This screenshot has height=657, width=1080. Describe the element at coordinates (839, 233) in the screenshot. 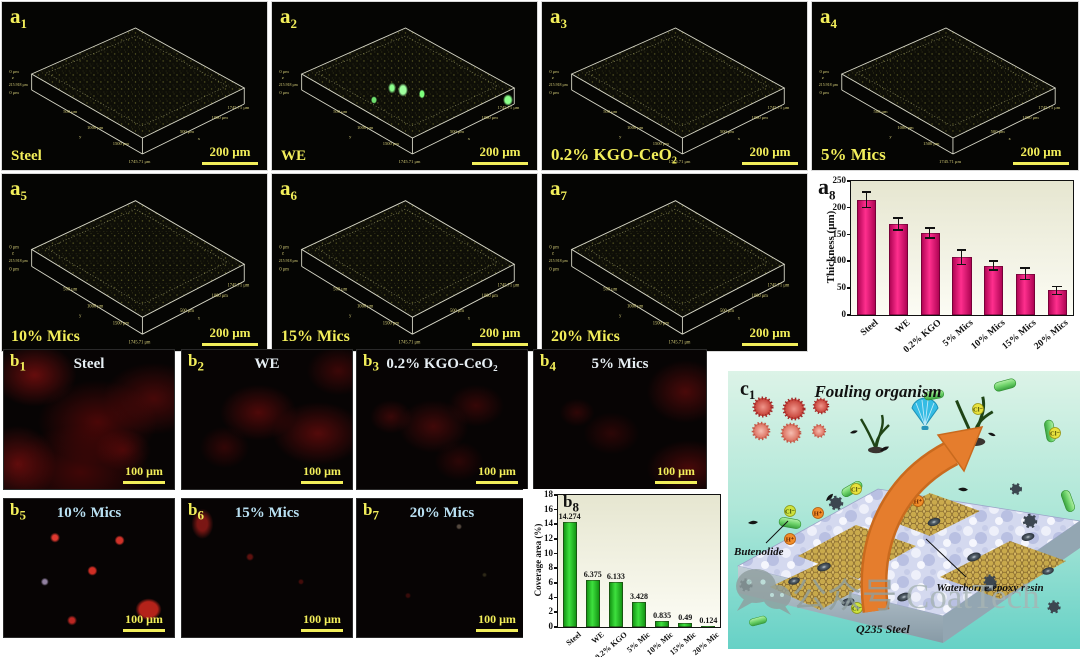

I see `y-tick-label: 150` at that location.